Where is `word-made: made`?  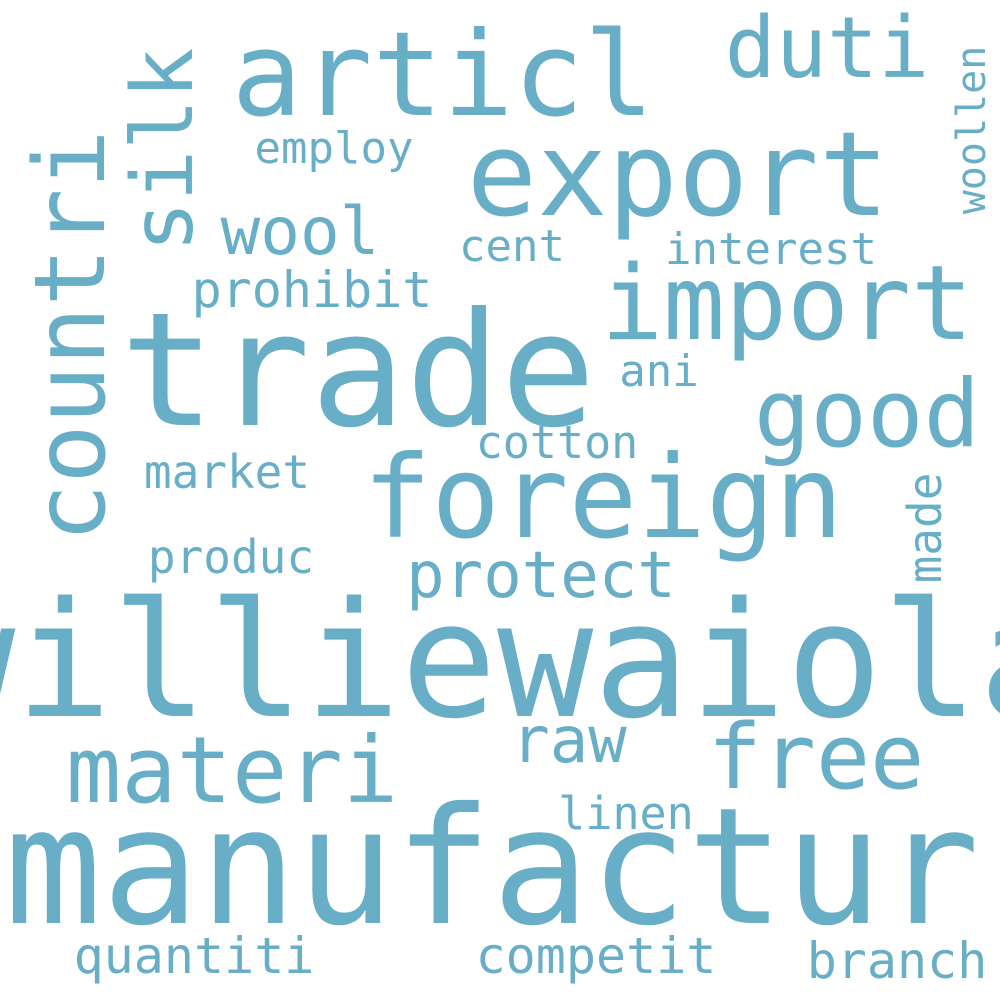 word-made: made is located at coordinates (925, 528).